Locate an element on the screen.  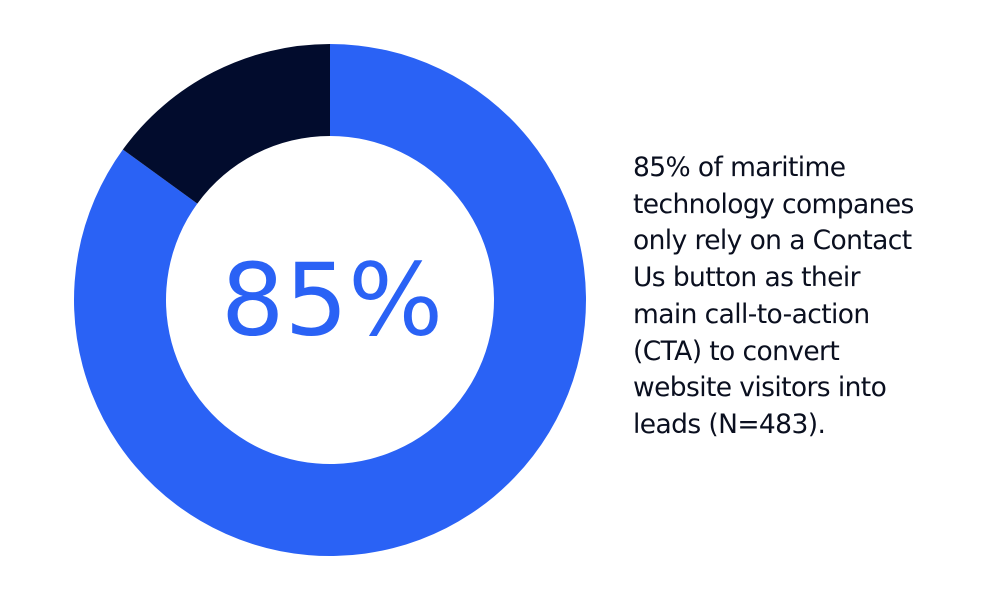
caption-line: technology companes is located at coordinates (773, 204).